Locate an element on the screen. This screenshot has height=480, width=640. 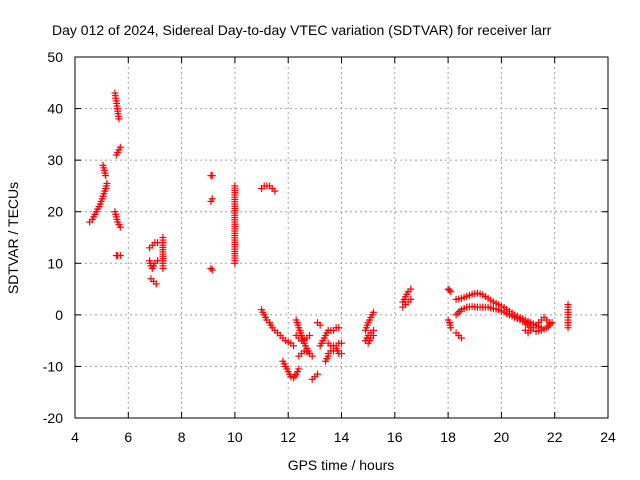
x-tick-label: 18 is located at coordinates (448, 437).